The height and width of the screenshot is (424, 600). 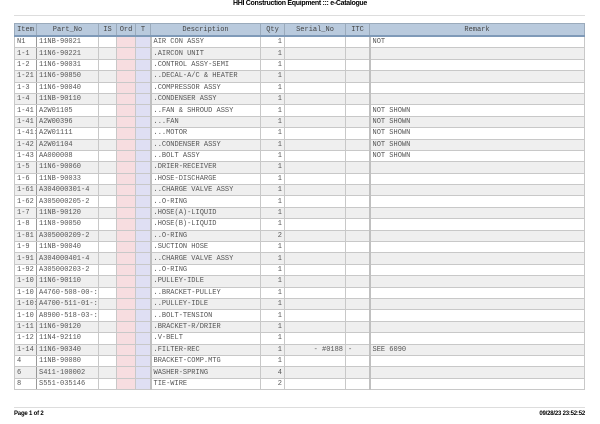 I want to click on cell-desc: .HOSE(A)-LIQUID, so click(x=205, y=213).